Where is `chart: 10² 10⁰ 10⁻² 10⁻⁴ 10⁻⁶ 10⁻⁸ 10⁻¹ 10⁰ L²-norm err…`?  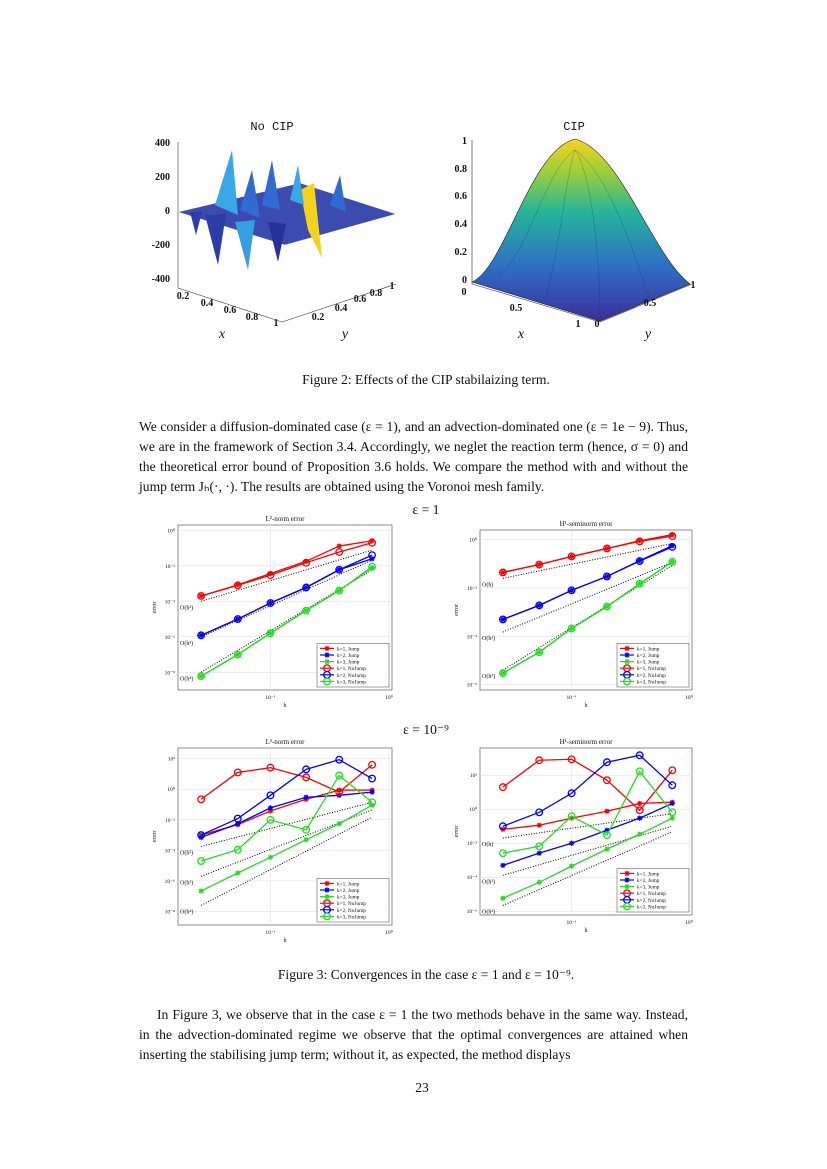 chart: 10² 10⁰ 10⁻² 10⁻⁴ 10⁻⁶ 10⁻⁸ 10⁻¹ 10⁰ L²-norm err… is located at coordinates (273, 841).